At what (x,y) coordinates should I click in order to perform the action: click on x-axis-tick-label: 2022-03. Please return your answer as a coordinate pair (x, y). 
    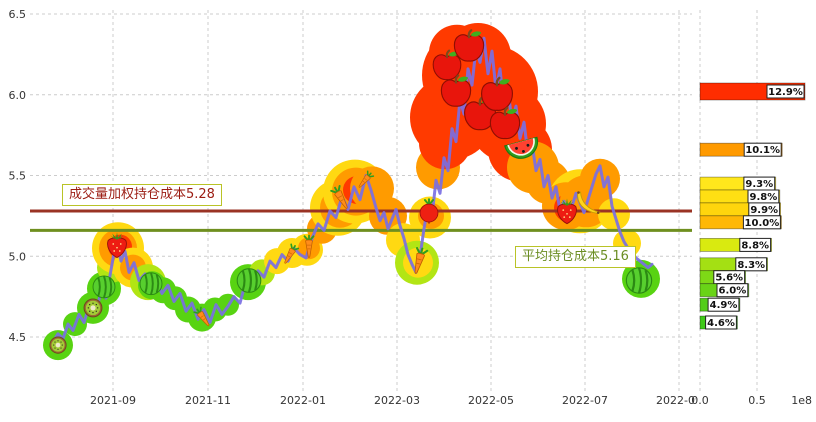
    Looking at the image, I should click on (397, 400).